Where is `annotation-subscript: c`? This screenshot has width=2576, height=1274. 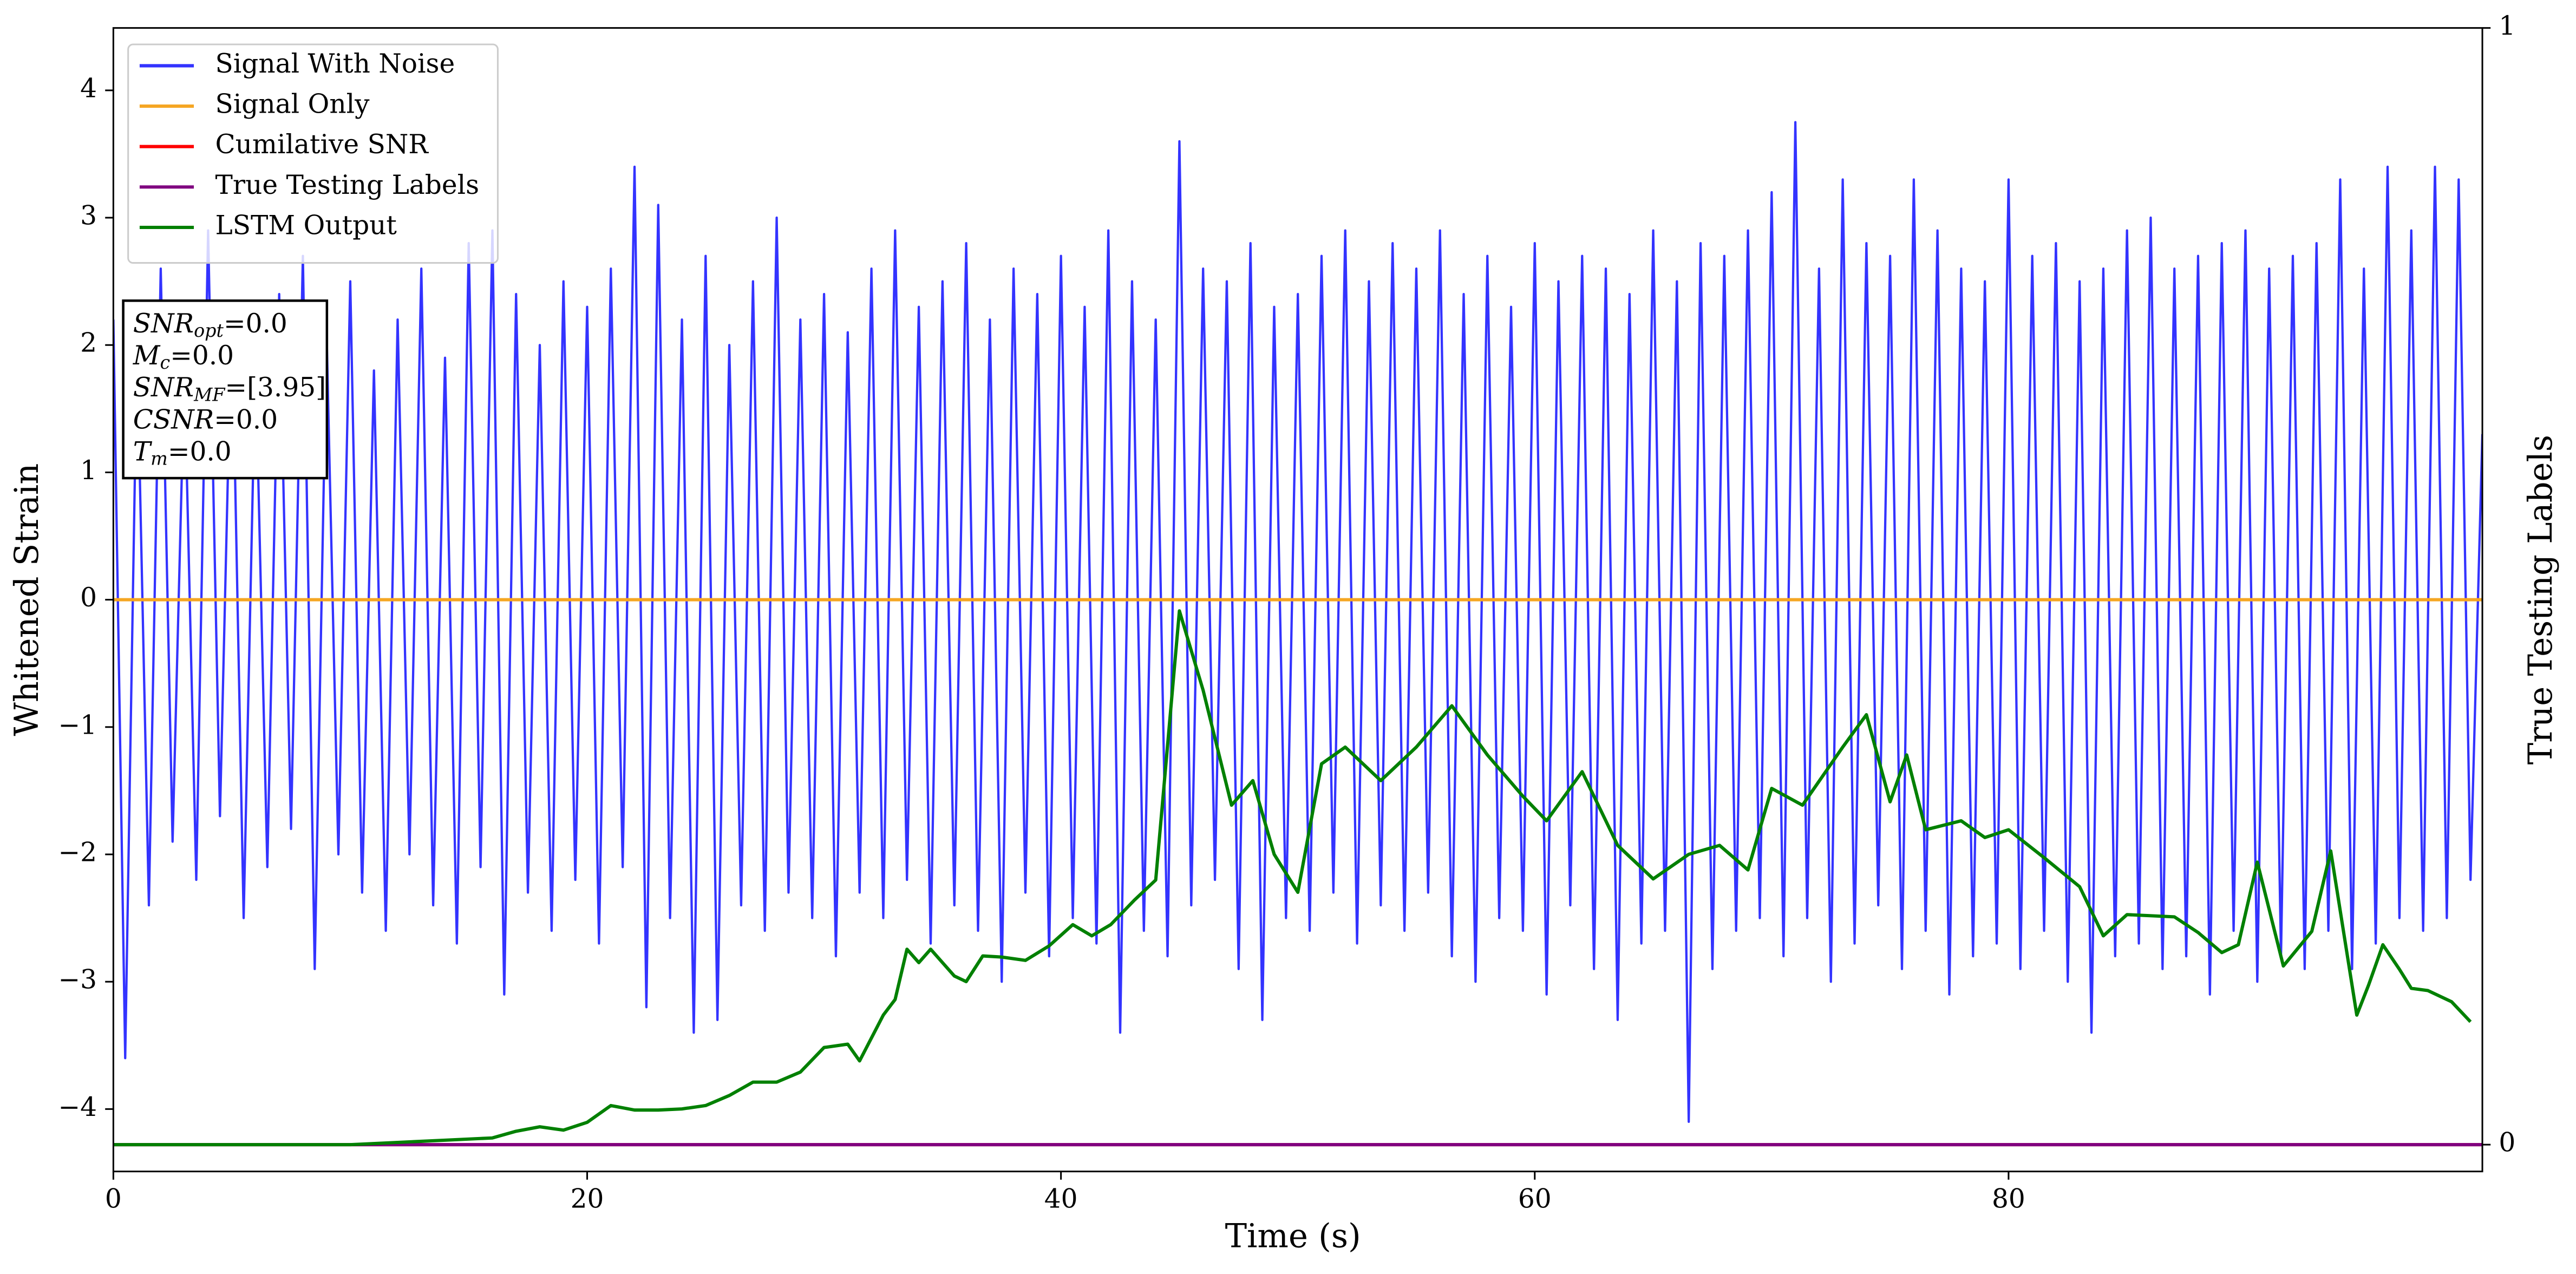 annotation-subscript: c is located at coordinates (165, 362).